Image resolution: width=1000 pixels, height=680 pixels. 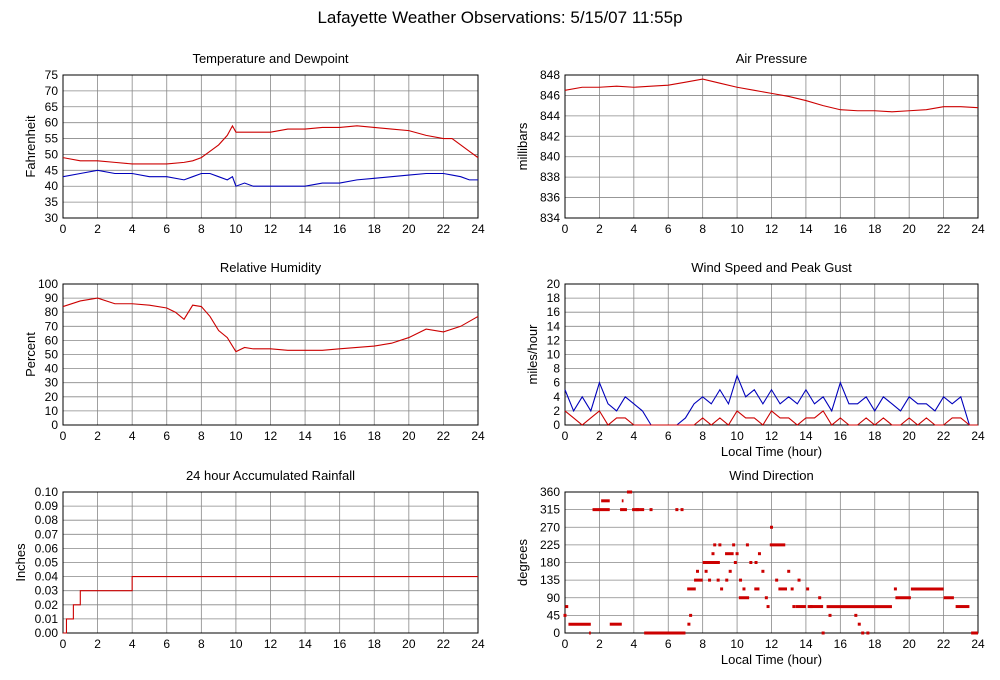 I want to click on humidity-ytick-label: 30, so click(x=52, y=383).